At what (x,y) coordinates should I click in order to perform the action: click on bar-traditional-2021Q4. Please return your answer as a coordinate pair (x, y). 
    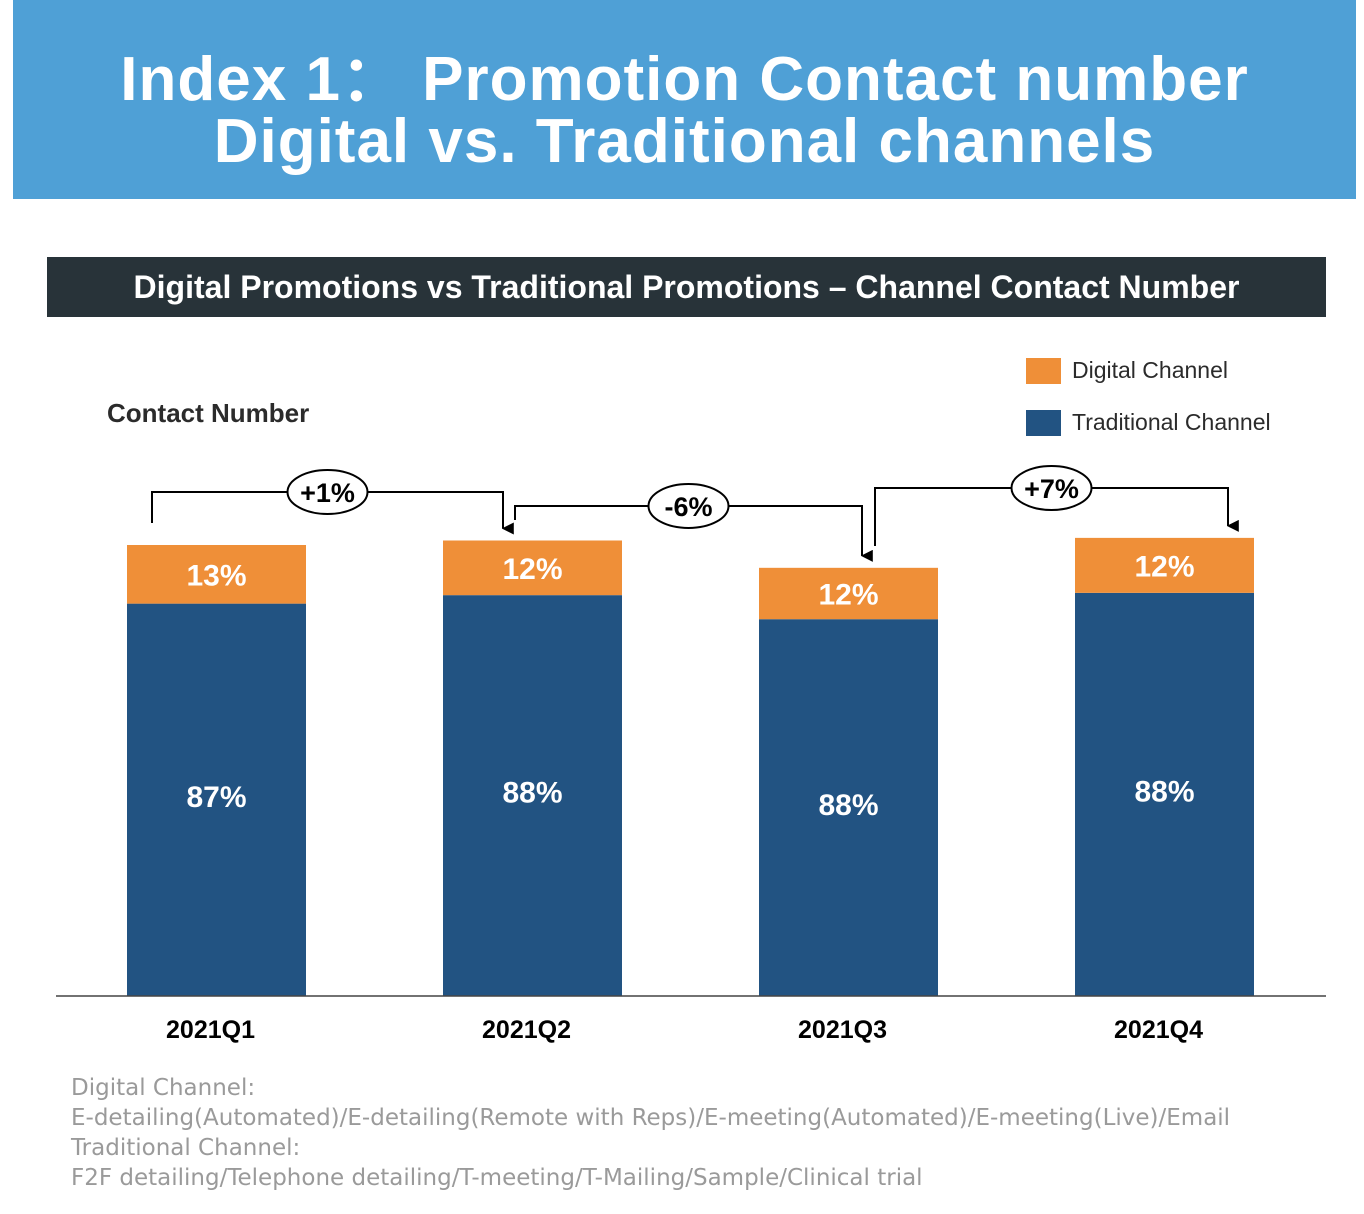
    Looking at the image, I should click on (1164, 794).